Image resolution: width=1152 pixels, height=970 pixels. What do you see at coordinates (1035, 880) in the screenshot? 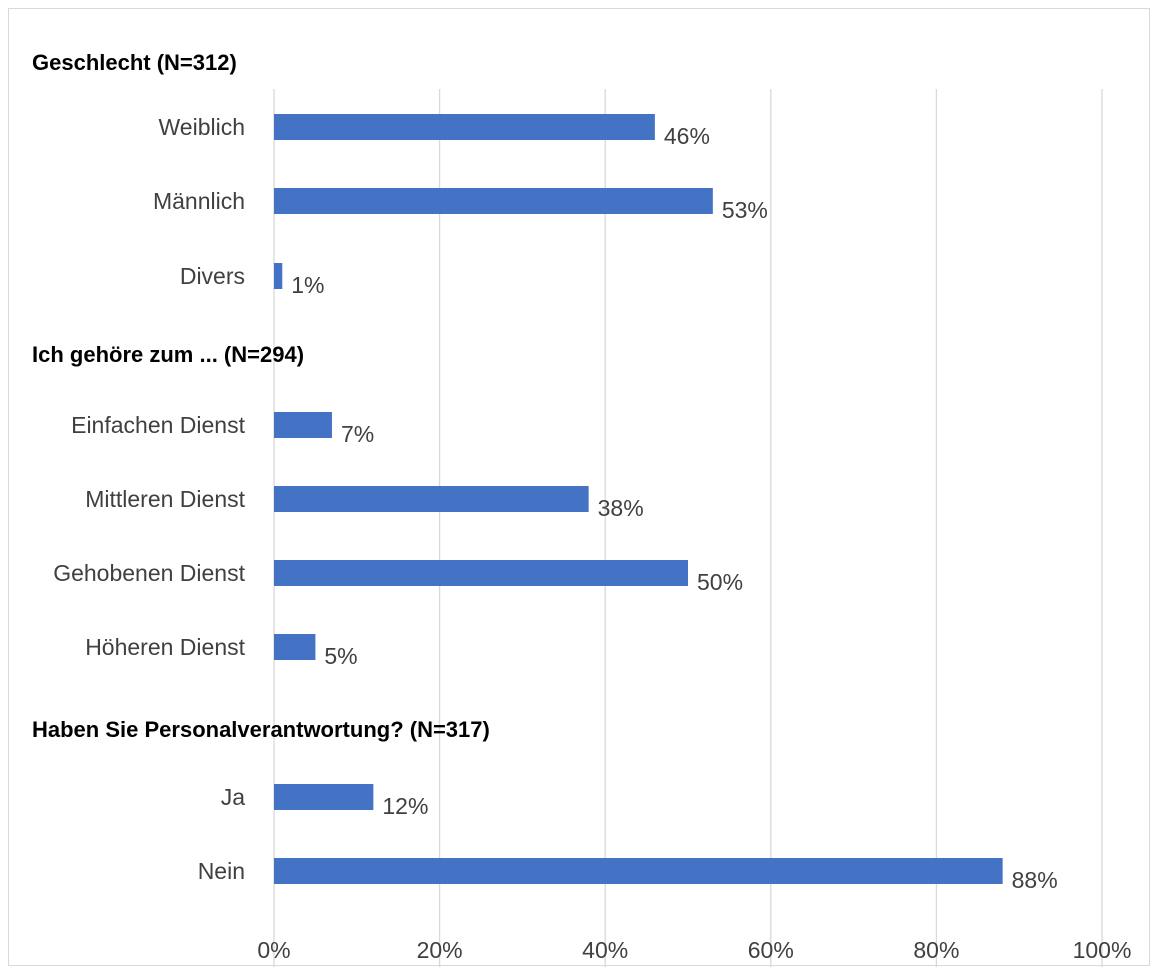
I see `data-label: 88%` at bounding box center [1035, 880].